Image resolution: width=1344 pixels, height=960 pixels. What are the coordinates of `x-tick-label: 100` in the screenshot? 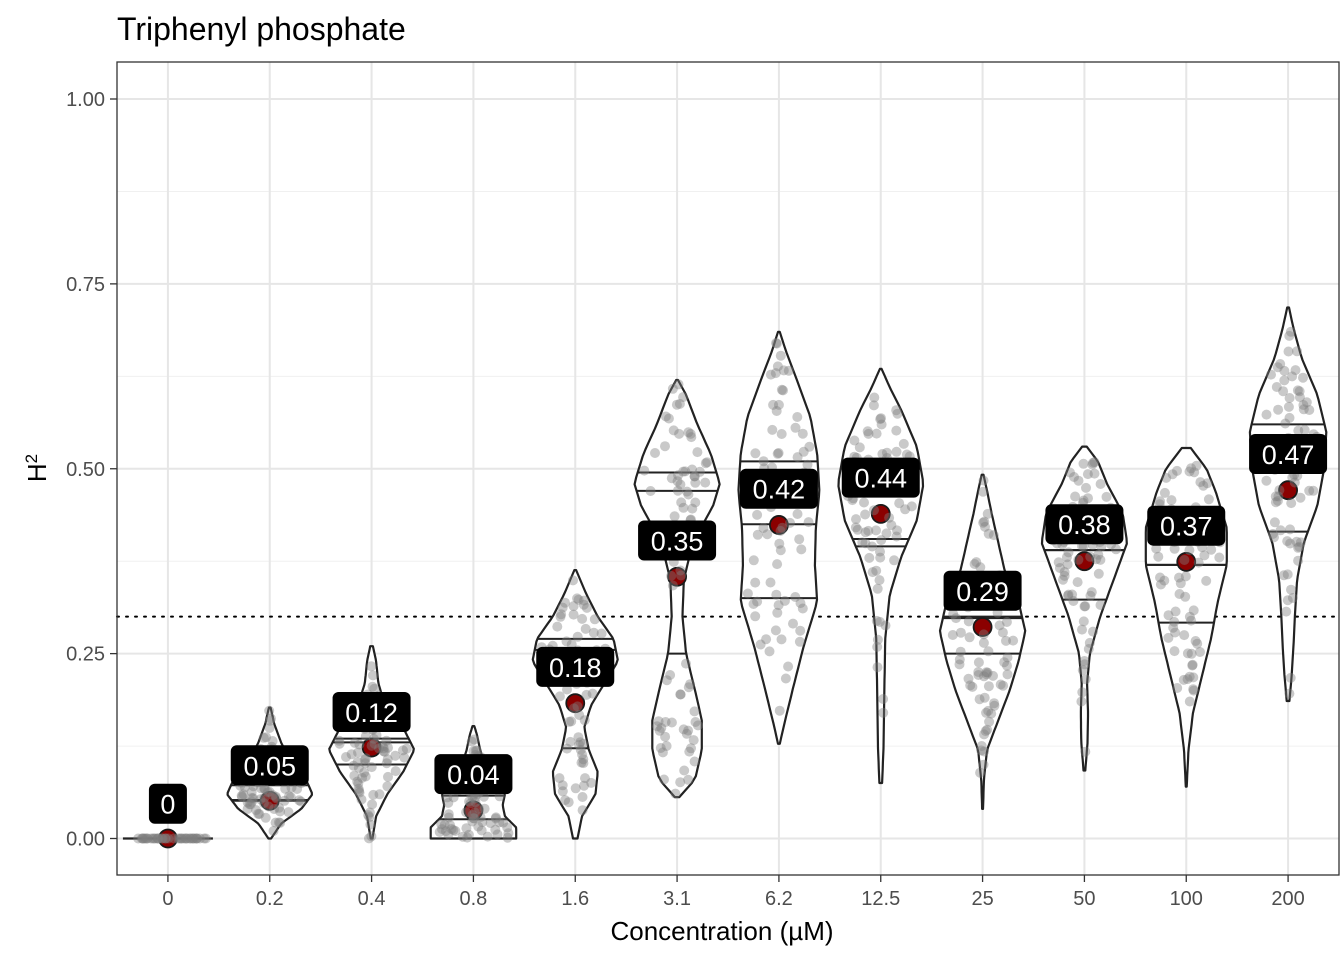 It's located at (1186, 899).